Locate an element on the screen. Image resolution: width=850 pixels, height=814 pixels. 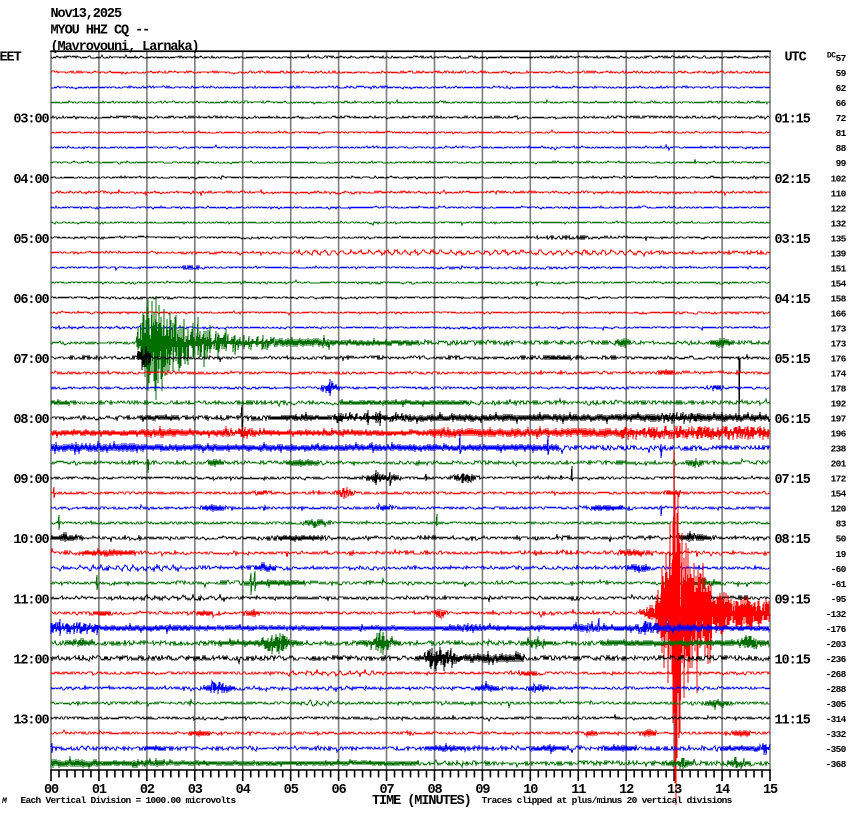
svg-text: 59 is located at coordinates (841, 73).